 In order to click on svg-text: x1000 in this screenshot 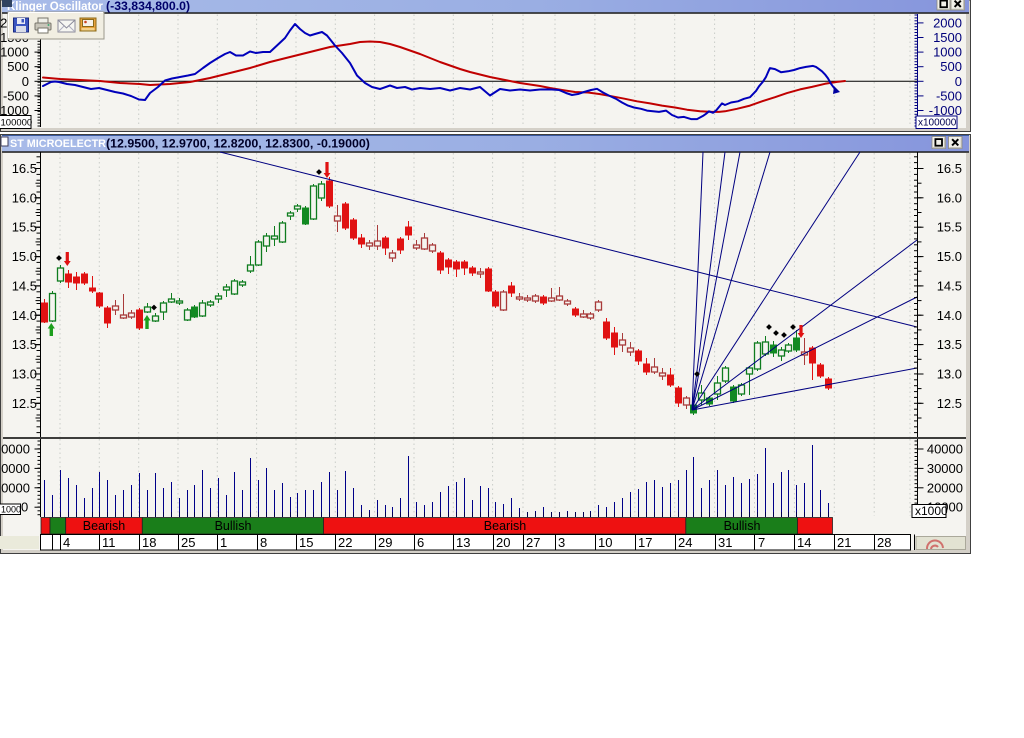, I will do `click(931, 511)`.